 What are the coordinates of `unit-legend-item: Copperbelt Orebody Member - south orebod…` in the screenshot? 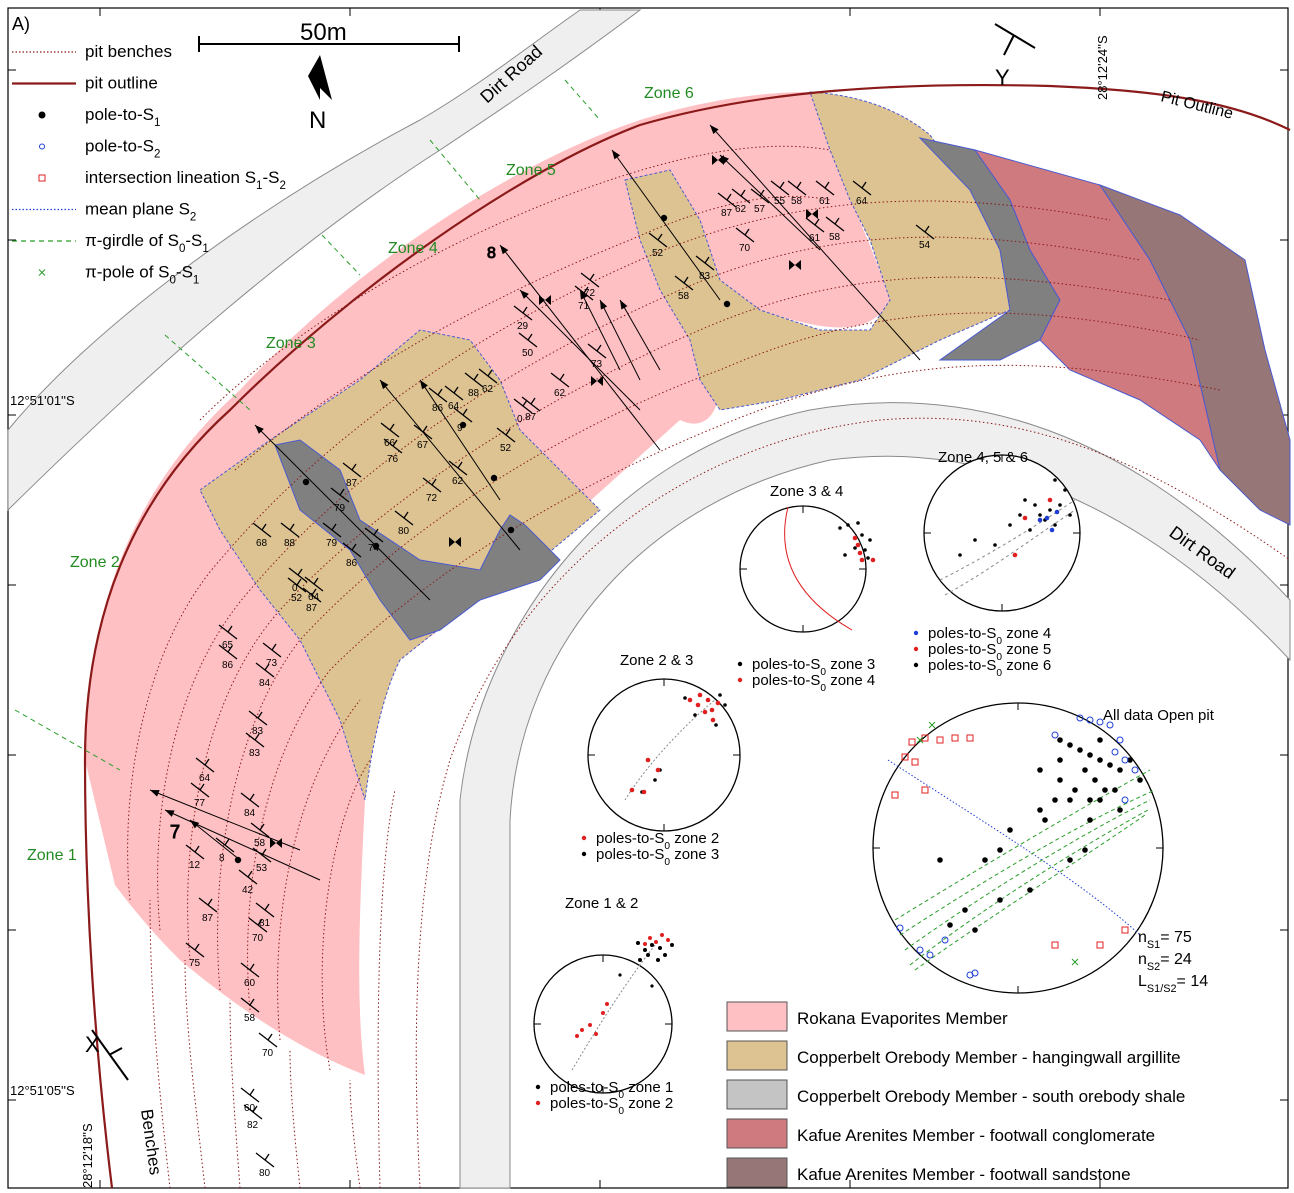 It's located at (955, 1094).